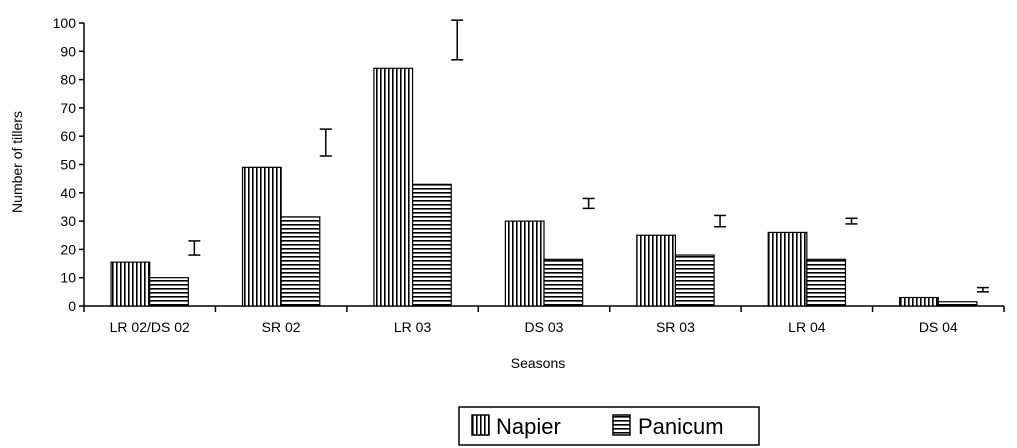  What do you see at coordinates (150, 327) in the screenshot?
I see `x-tick-label: LR 02/DS 02` at bounding box center [150, 327].